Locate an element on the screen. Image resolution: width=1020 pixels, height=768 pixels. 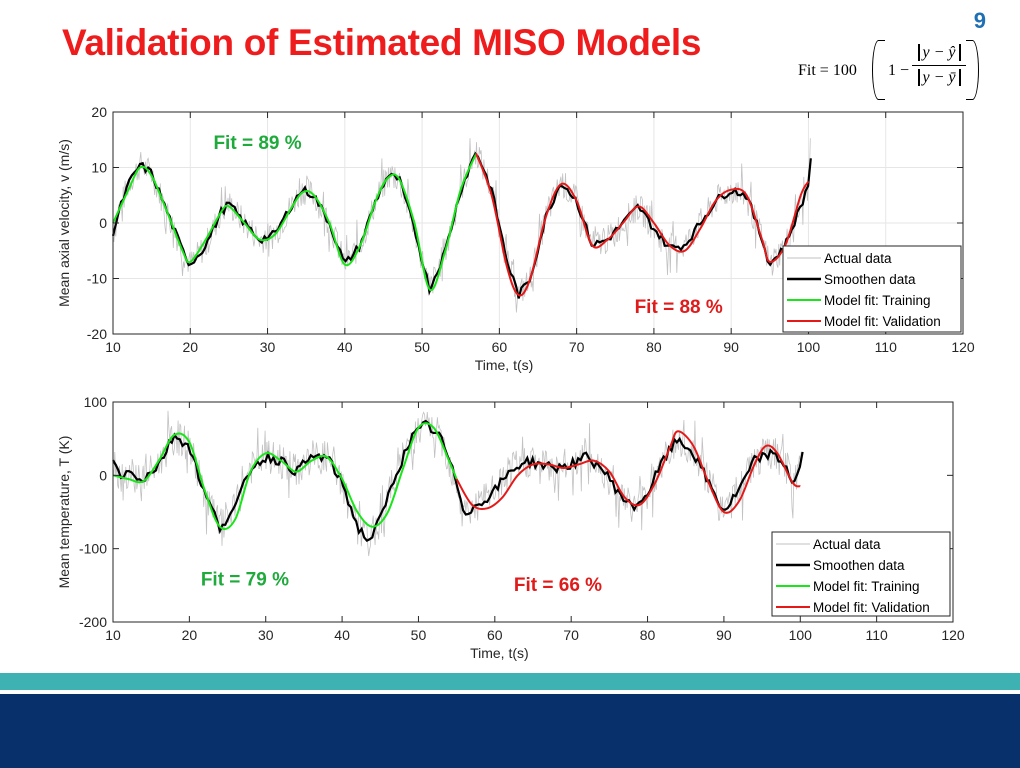
formula-fraction: y − ŷ y − ȳ is located at coordinates (939, 64).